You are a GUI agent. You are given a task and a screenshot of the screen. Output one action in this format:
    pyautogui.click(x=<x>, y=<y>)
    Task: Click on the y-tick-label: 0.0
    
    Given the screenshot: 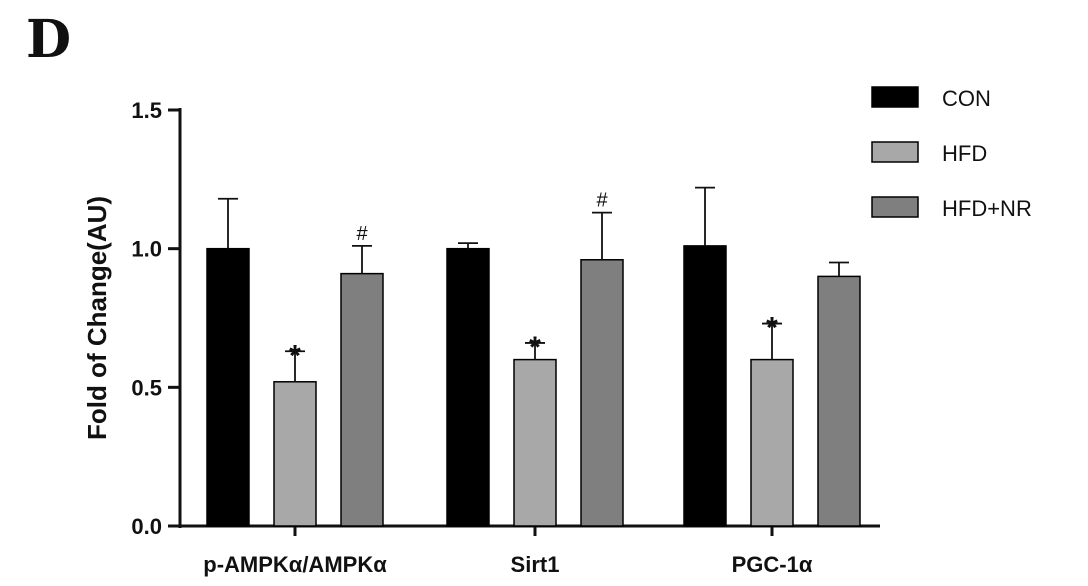 What is the action you would take?
    pyautogui.click(x=146, y=526)
    